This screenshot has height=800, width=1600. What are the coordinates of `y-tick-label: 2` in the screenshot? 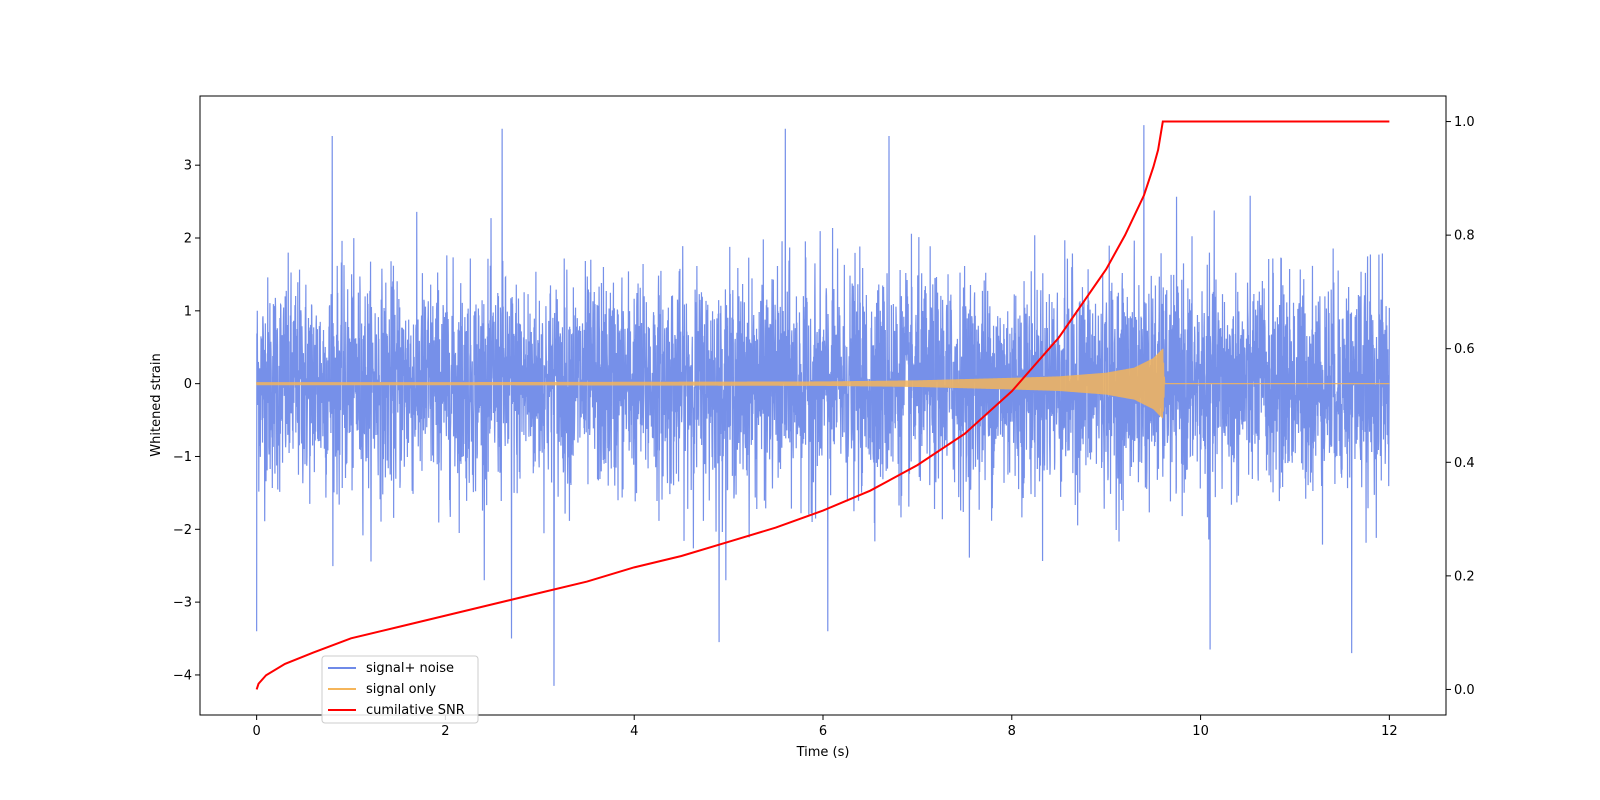 It's located at (188, 239).